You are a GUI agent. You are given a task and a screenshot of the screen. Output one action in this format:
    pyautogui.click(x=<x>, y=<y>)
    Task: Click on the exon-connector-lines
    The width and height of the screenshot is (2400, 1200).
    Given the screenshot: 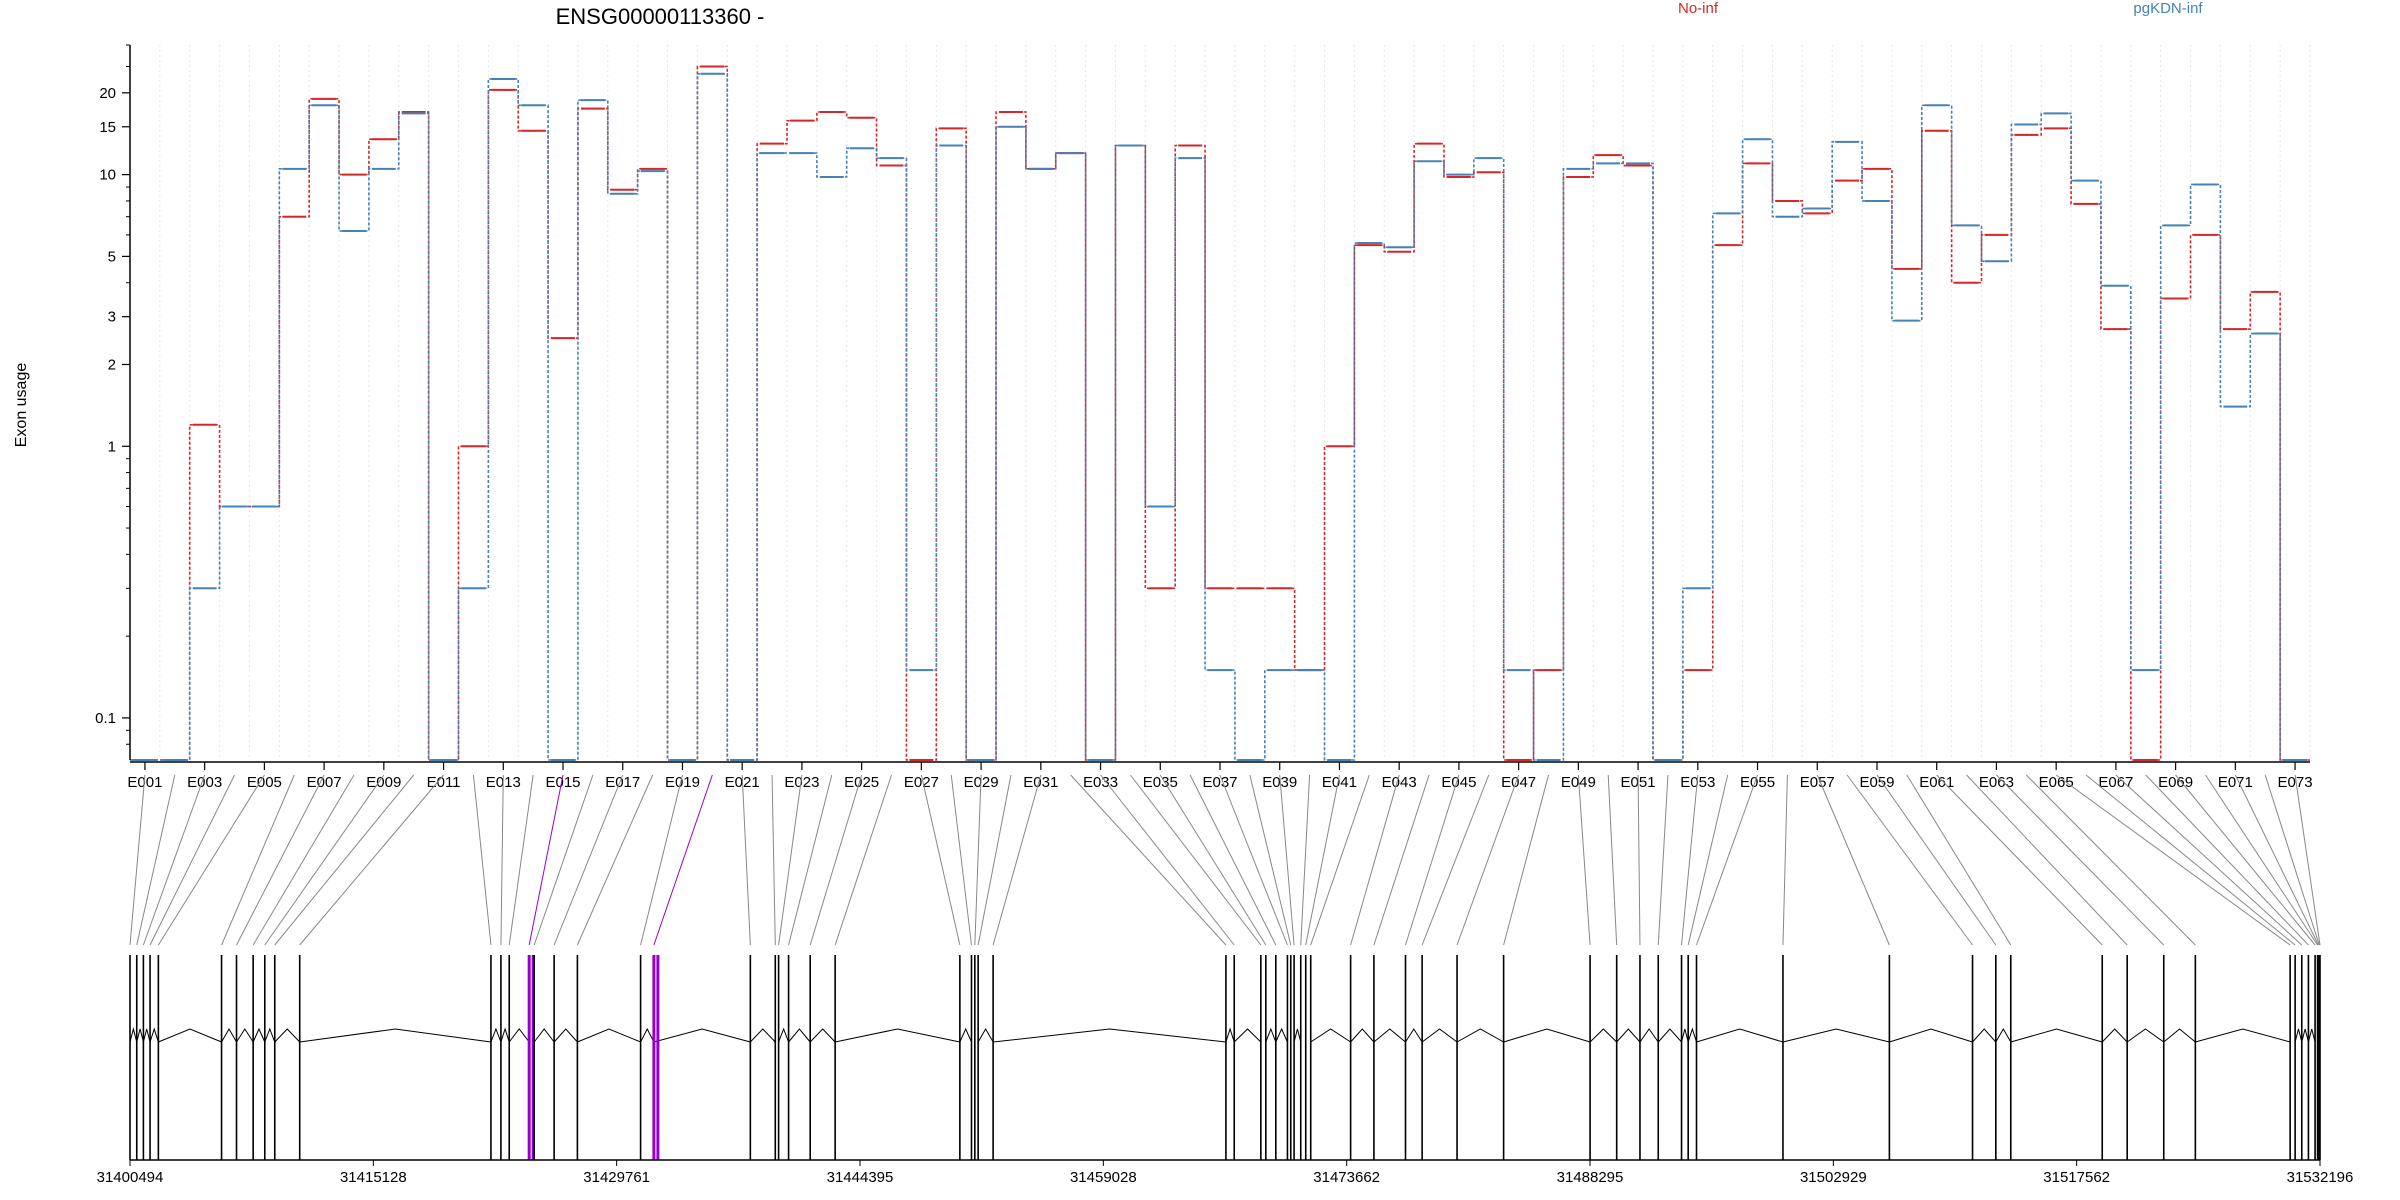 What is the action you would take?
    pyautogui.click(x=1225, y=860)
    